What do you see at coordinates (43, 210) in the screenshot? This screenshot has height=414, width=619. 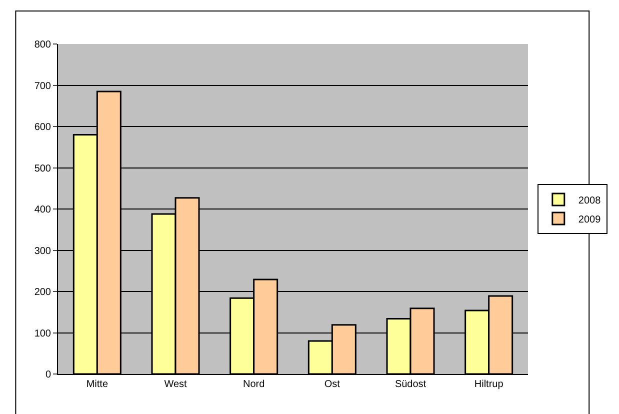 I see `y-tick-label: 400` at bounding box center [43, 210].